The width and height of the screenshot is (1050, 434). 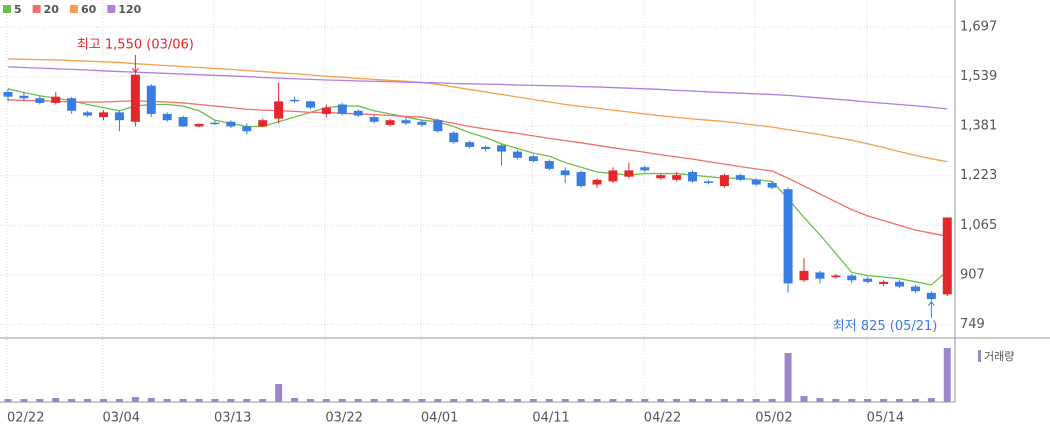 I want to click on x-tick-label: 03/04, so click(x=121, y=418).